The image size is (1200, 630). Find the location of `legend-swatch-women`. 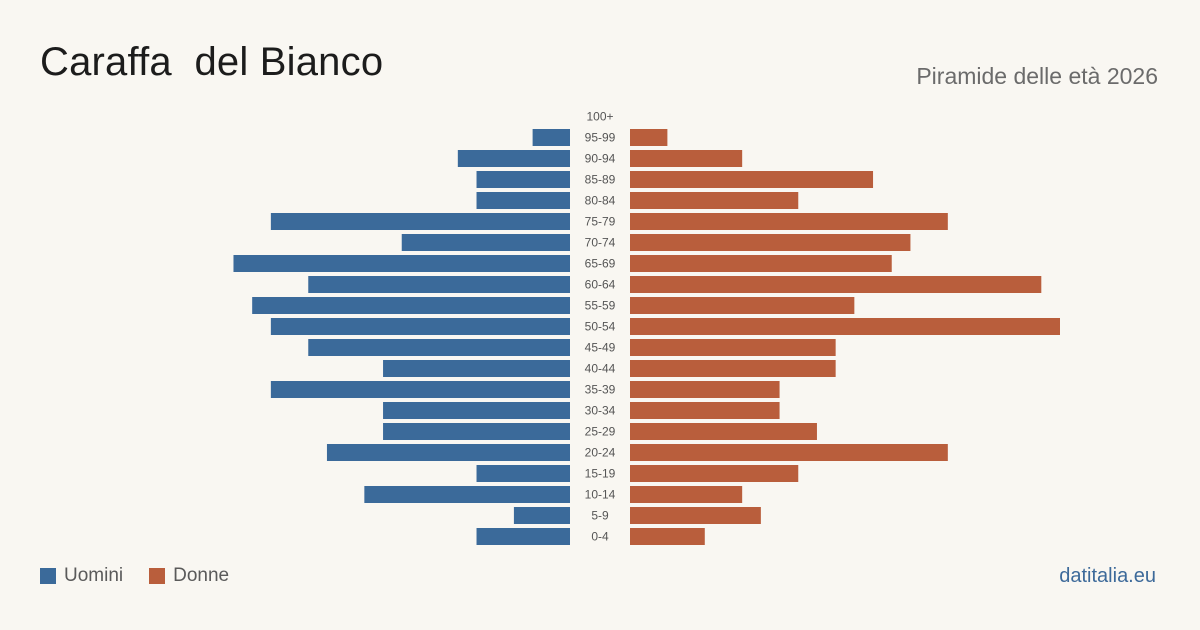

legend-swatch-women is located at coordinates (157, 576).